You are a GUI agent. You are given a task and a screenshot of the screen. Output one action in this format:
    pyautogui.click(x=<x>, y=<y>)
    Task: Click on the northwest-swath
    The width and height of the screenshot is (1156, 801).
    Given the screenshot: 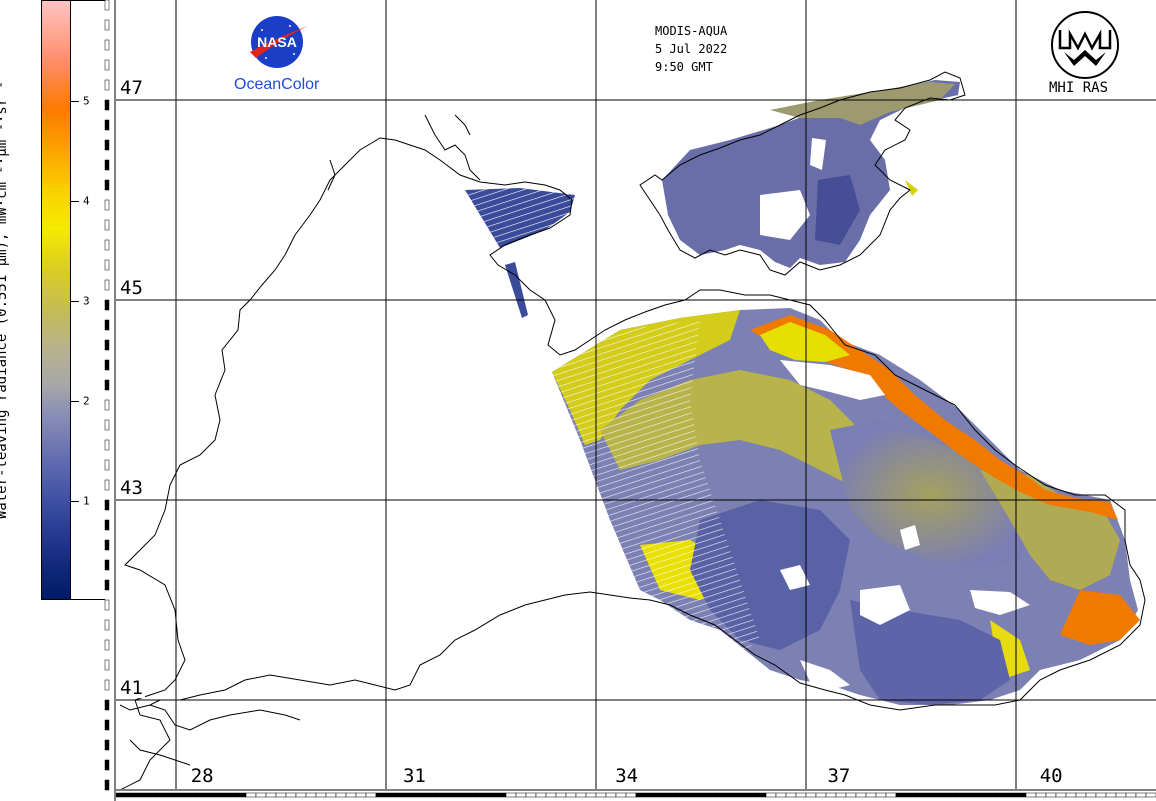 What is the action you would take?
    pyautogui.click(x=520, y=253)
    